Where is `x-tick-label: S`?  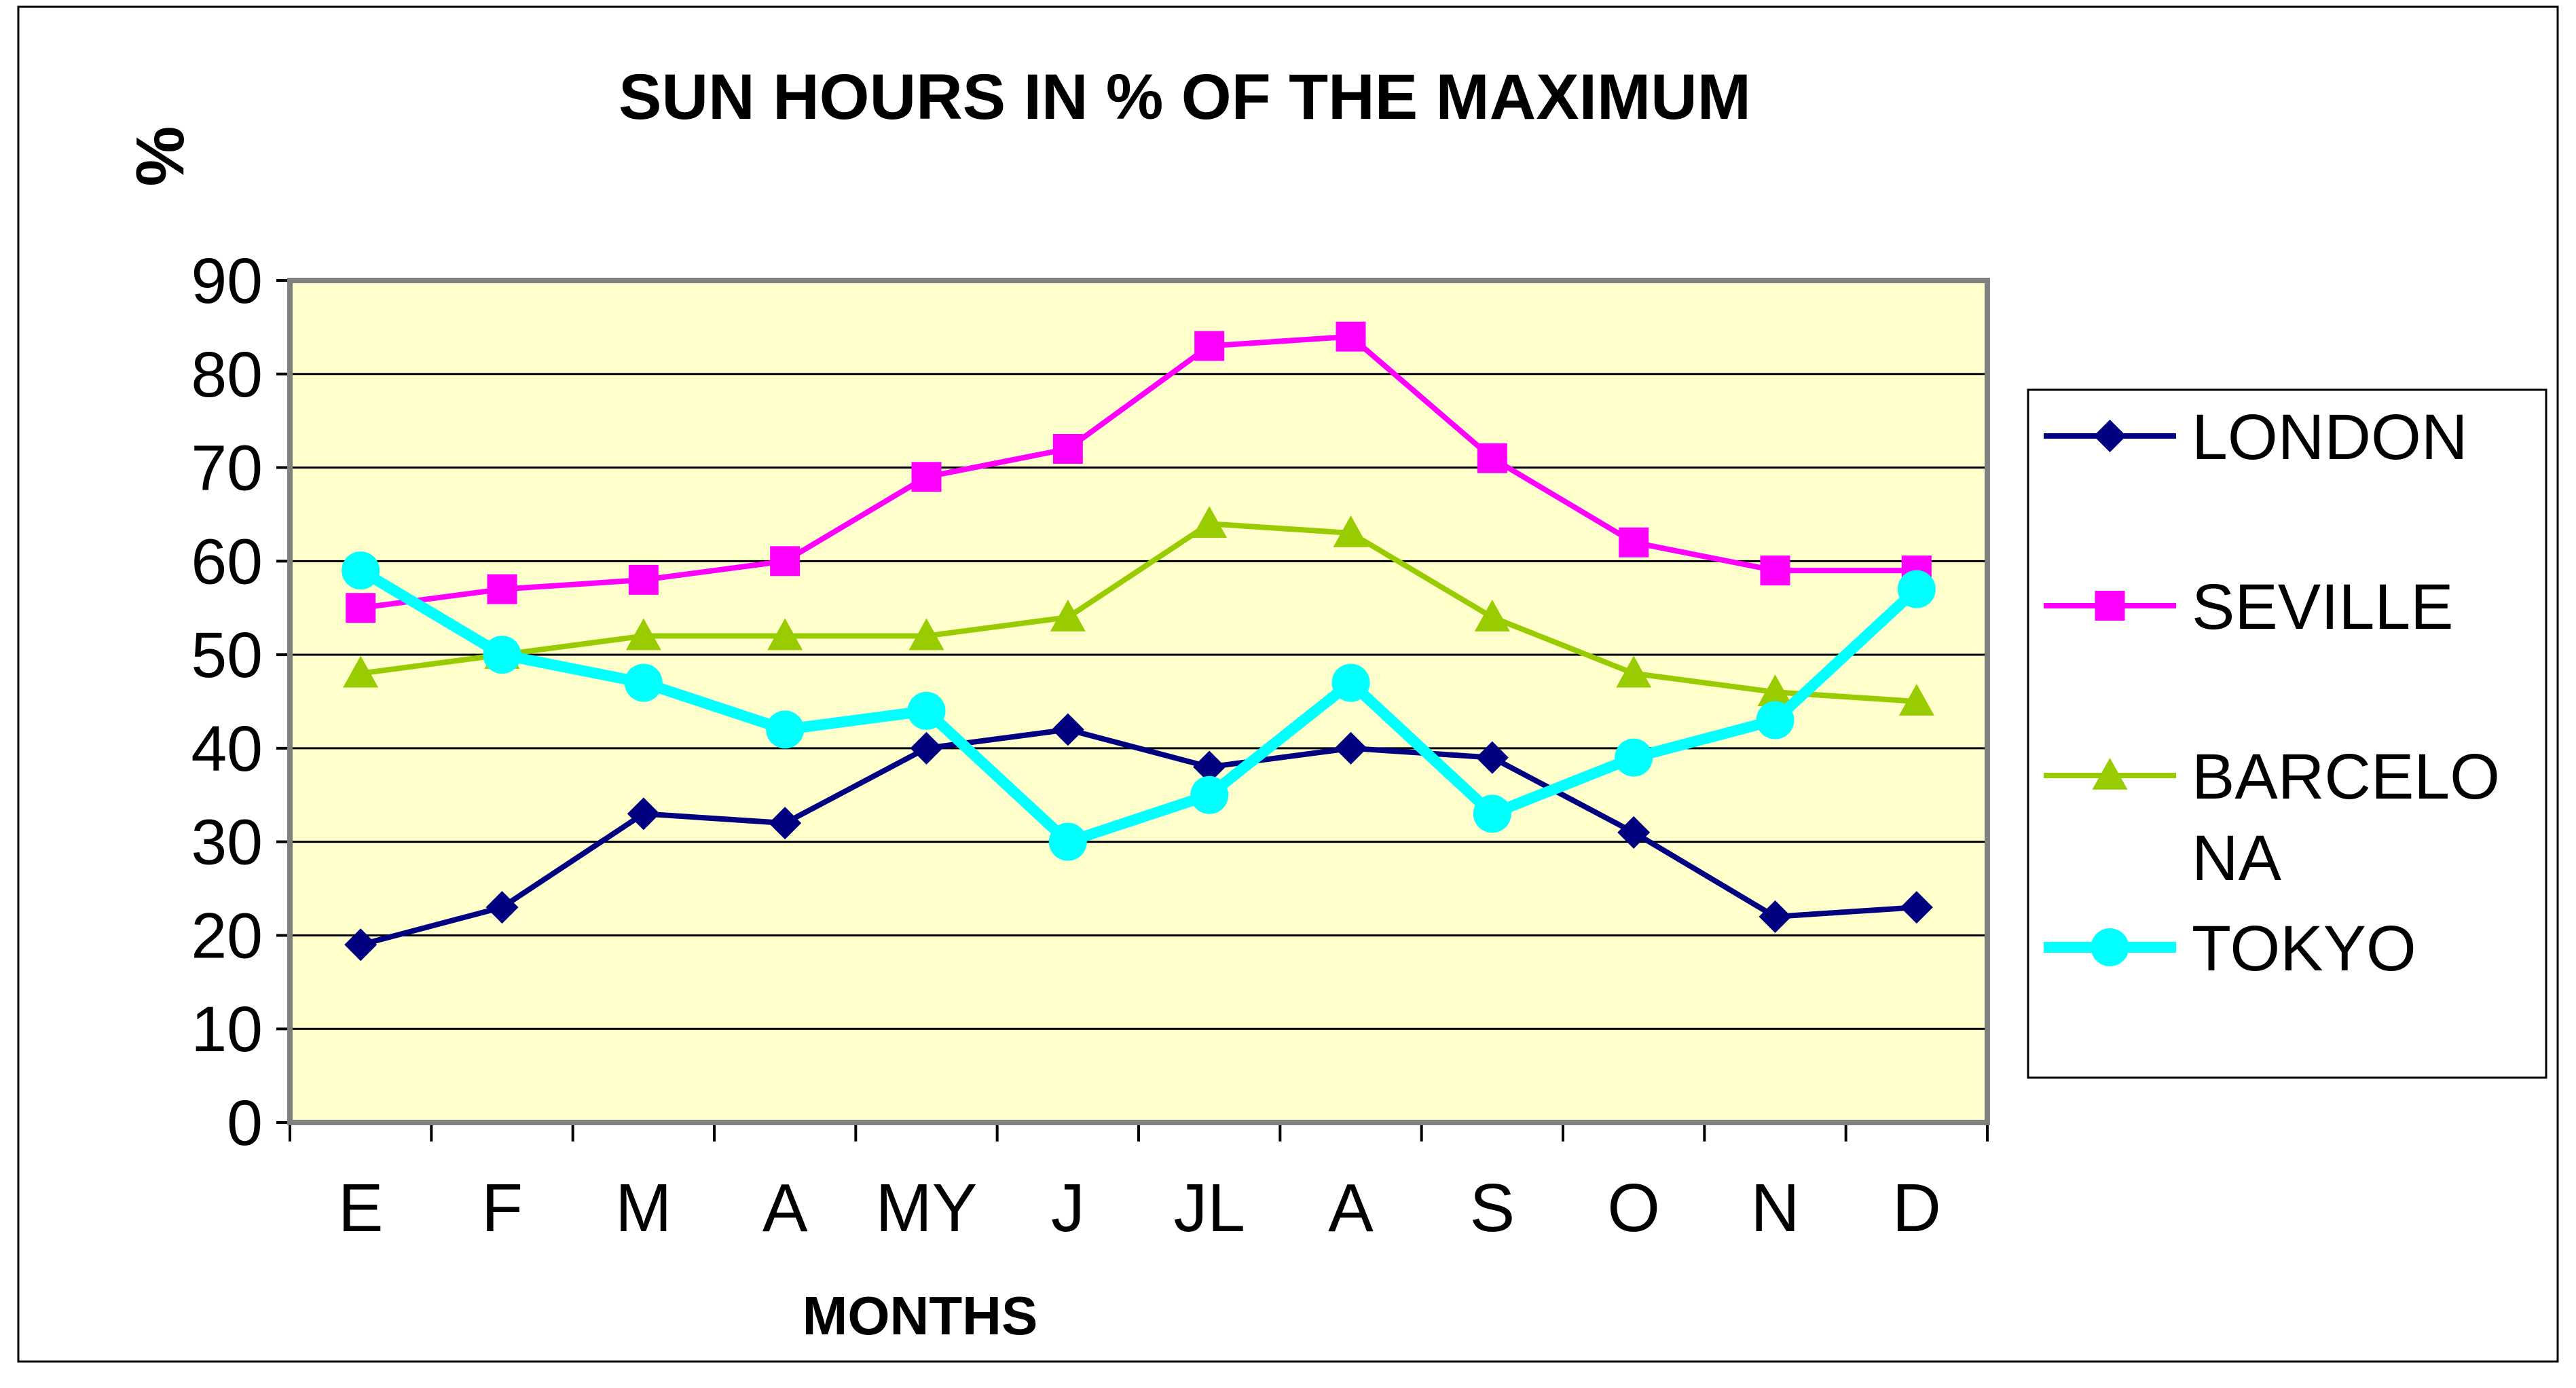 x-tick-label: S is located at coordinates (1492, 1208).